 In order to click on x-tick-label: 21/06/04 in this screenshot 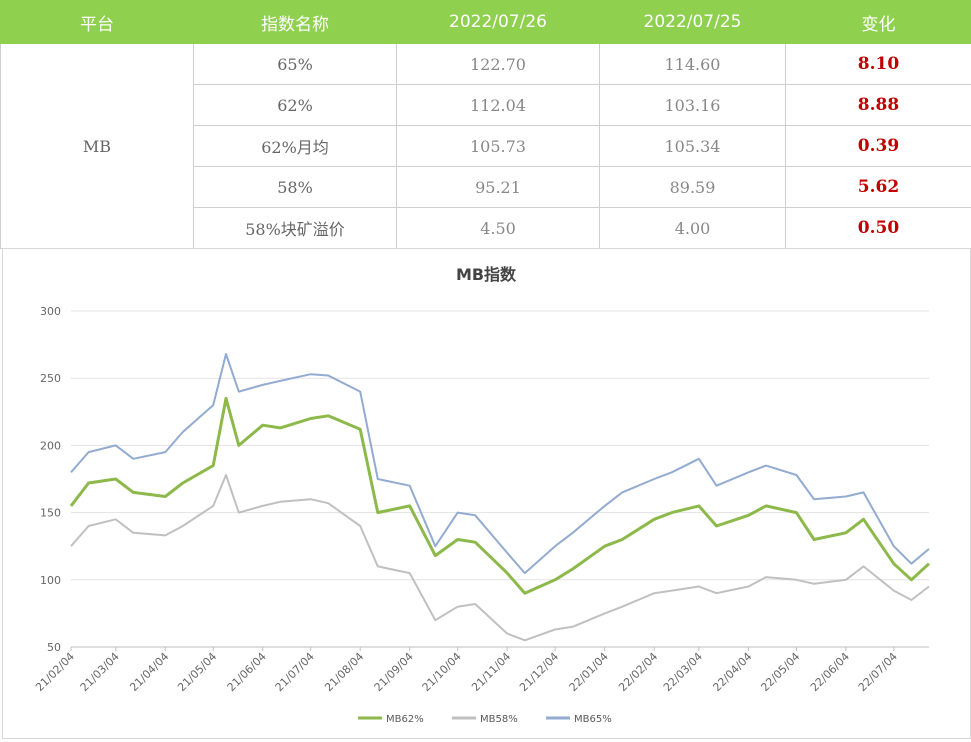, I will do `click(247, 672)`.